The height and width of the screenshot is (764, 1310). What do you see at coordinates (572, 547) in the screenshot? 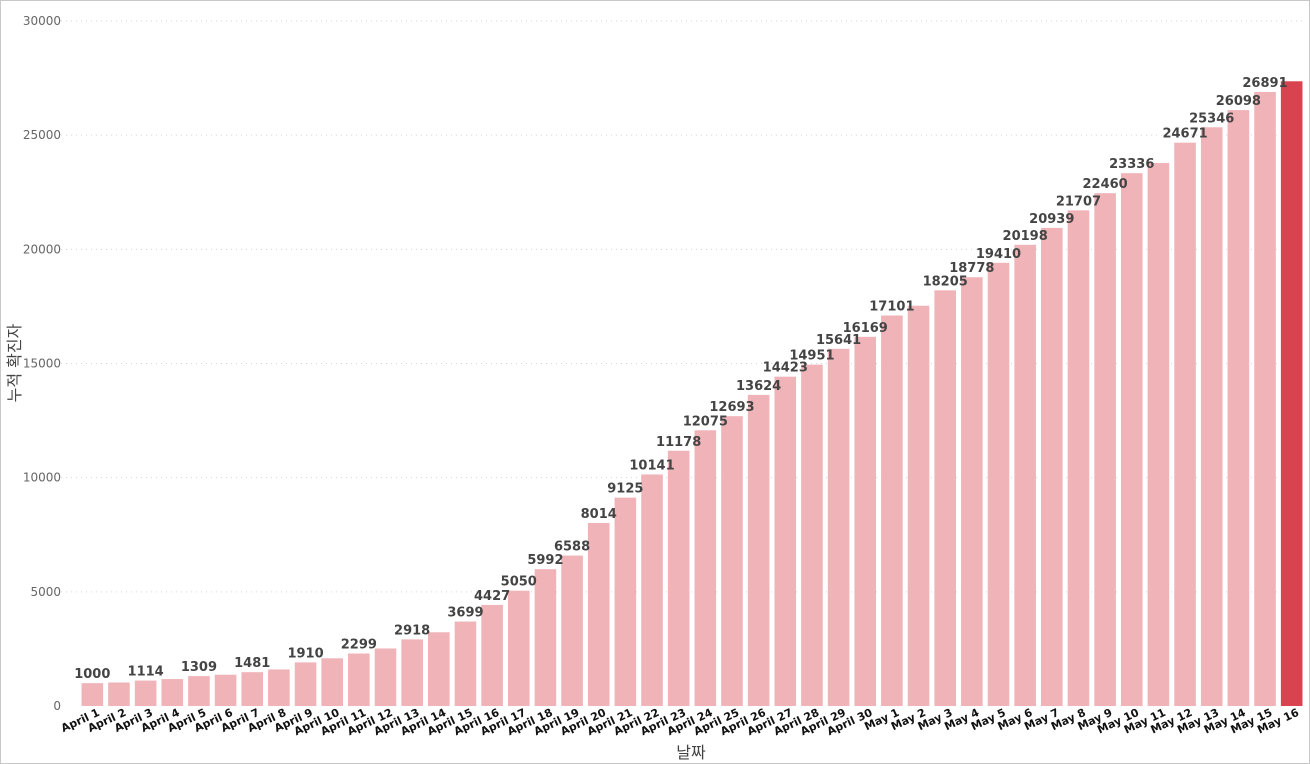
I see `data-label: 6588` at bounding box center [572, 547].